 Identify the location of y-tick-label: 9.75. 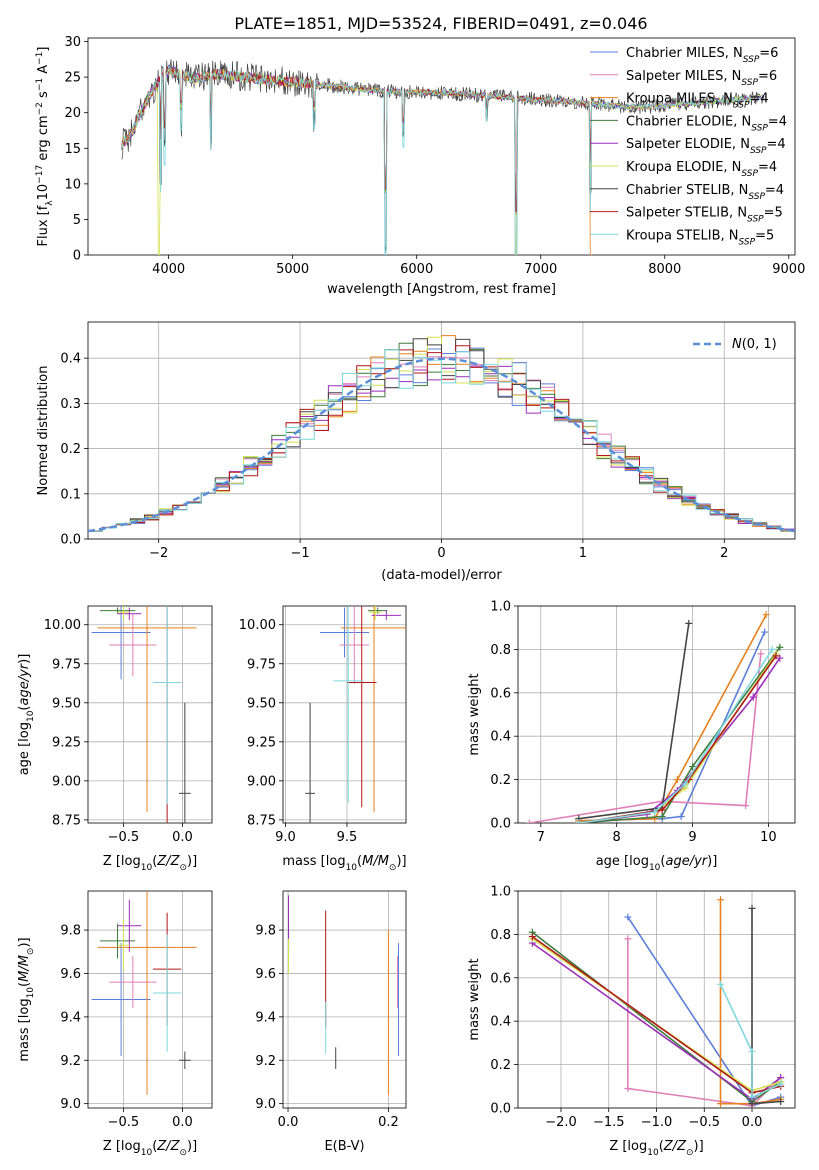
(261, 664).